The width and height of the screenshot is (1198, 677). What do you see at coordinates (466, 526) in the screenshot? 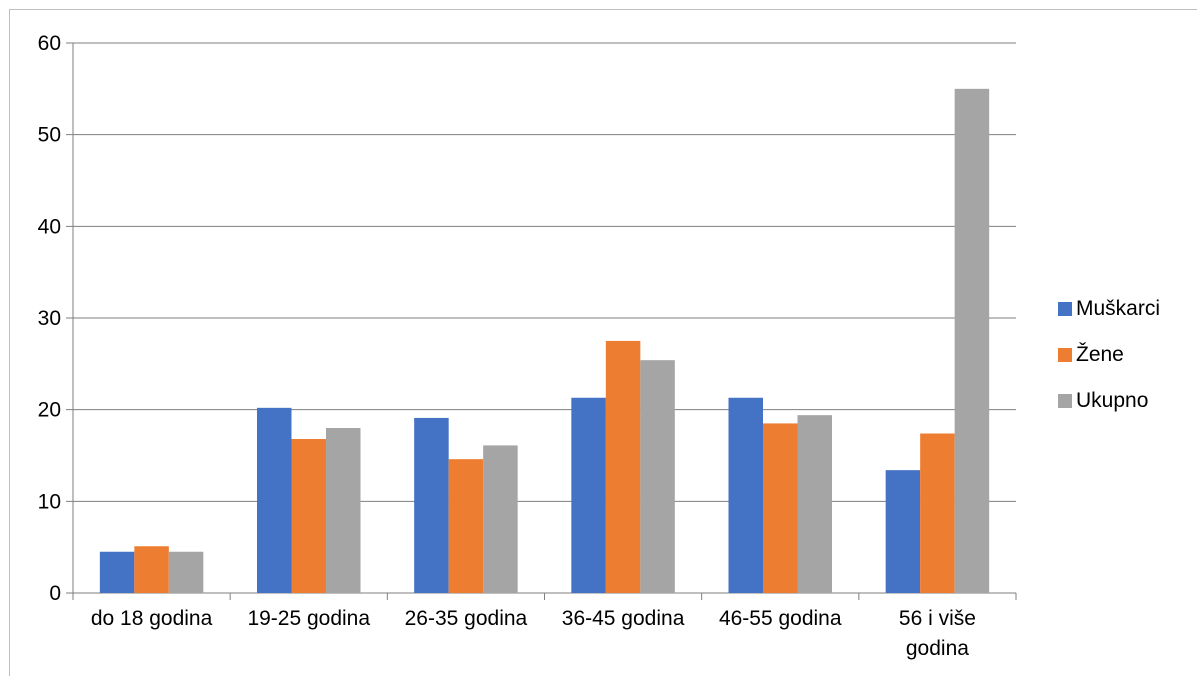
I see `bar--ene-2` at bounding box center [466, 526].